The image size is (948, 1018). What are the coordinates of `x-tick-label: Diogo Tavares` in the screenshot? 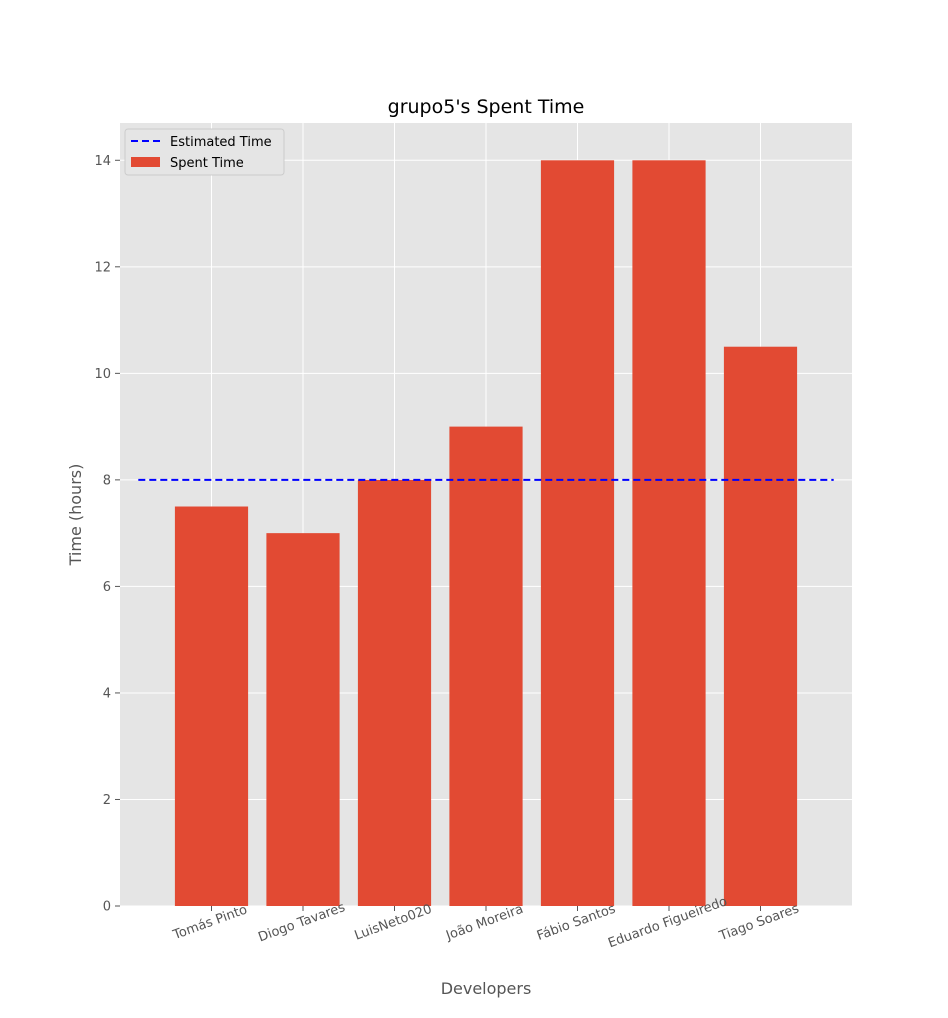 It's located at (301, 922).